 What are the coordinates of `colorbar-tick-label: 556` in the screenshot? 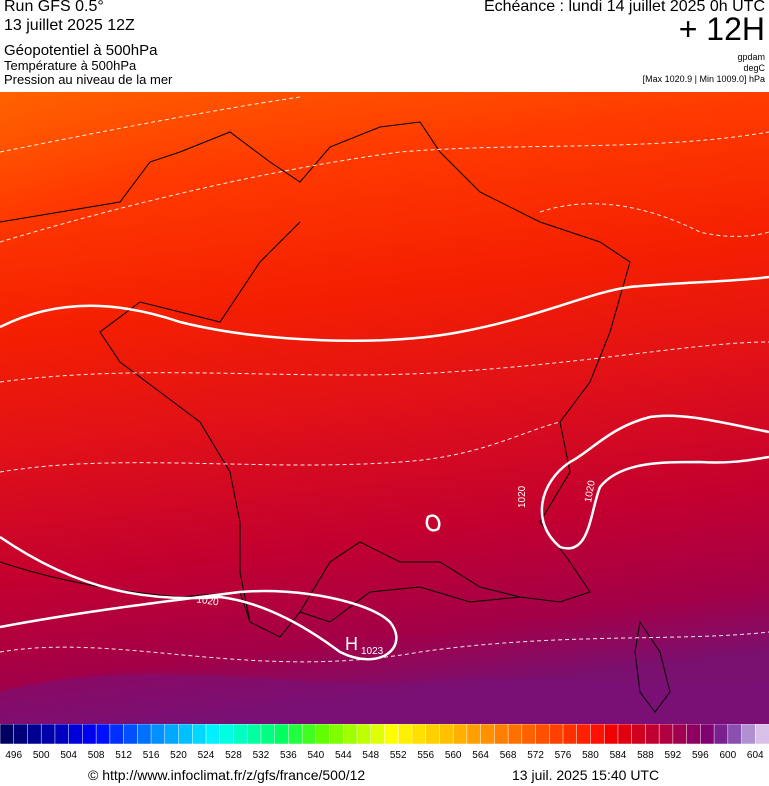 It's located at (425, 755).